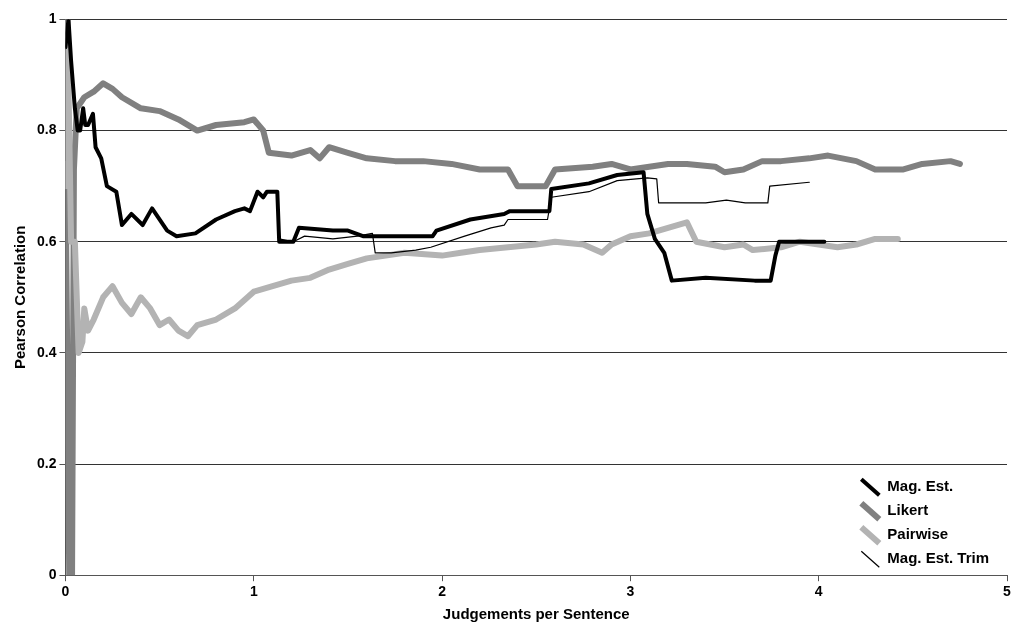 The height and width of the screenshot is (636, 1029). I want to click on legend-label: Mag. Est. Trim, so click(938, 558).